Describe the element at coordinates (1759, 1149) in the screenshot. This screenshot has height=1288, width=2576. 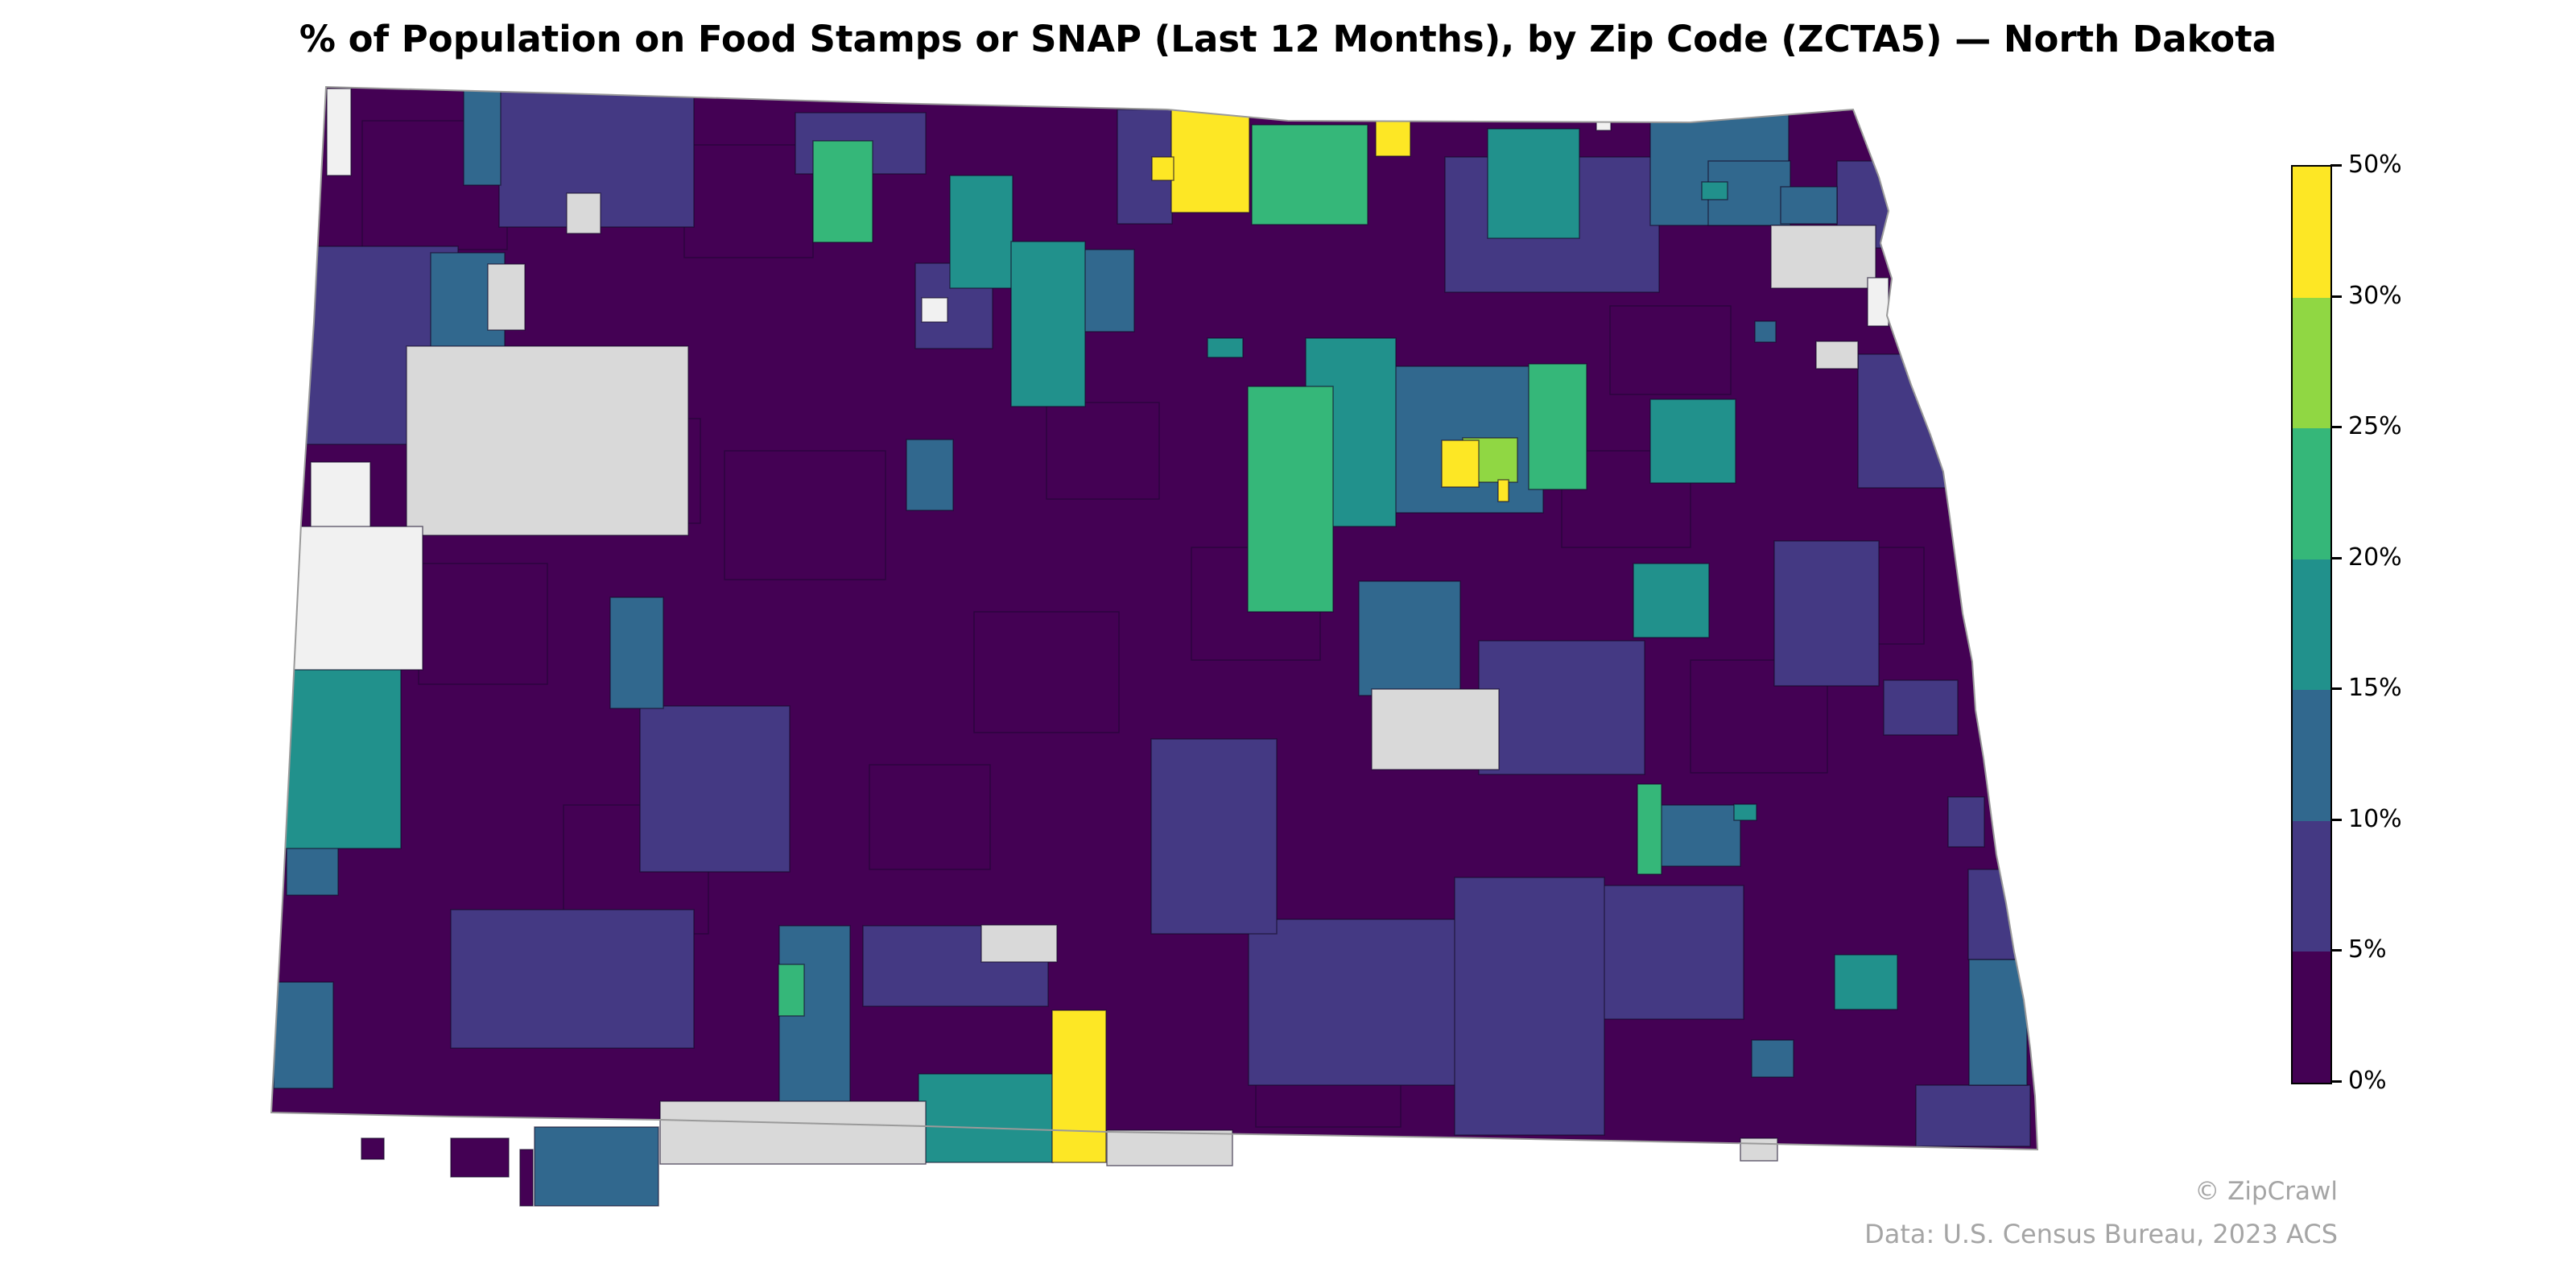
I see `nodata-se-small` at that location.